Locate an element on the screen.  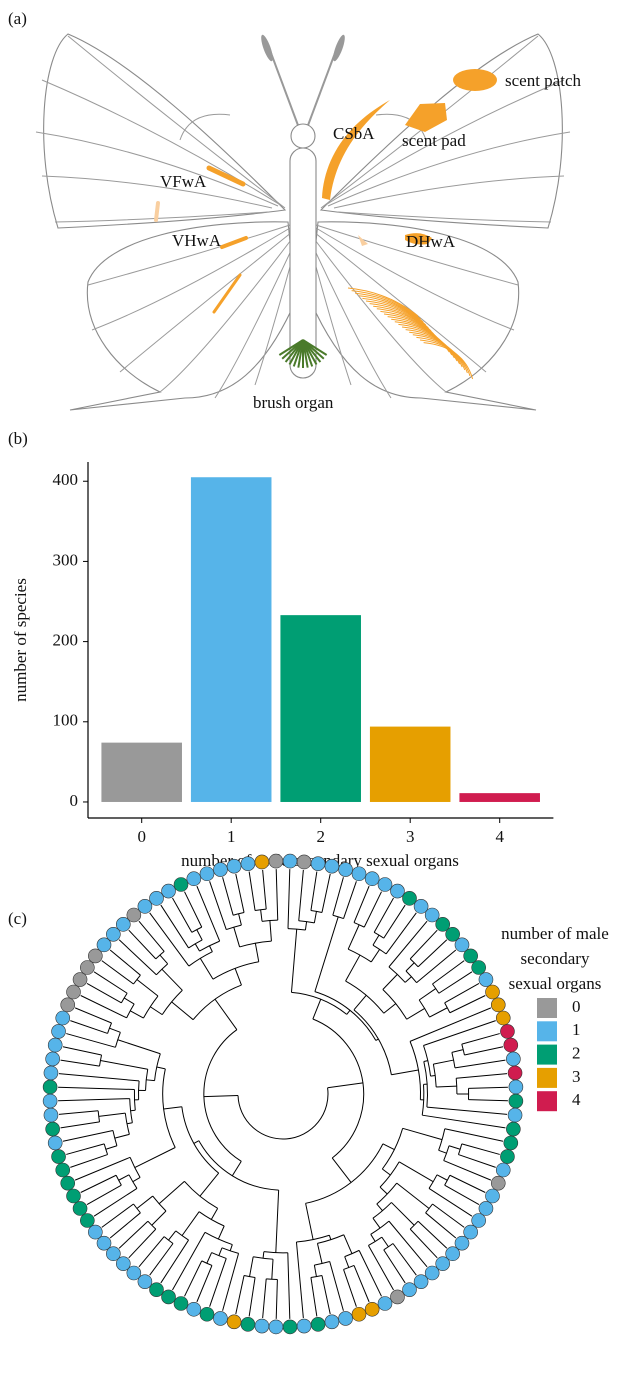
head is located at coordinates (303, 136).